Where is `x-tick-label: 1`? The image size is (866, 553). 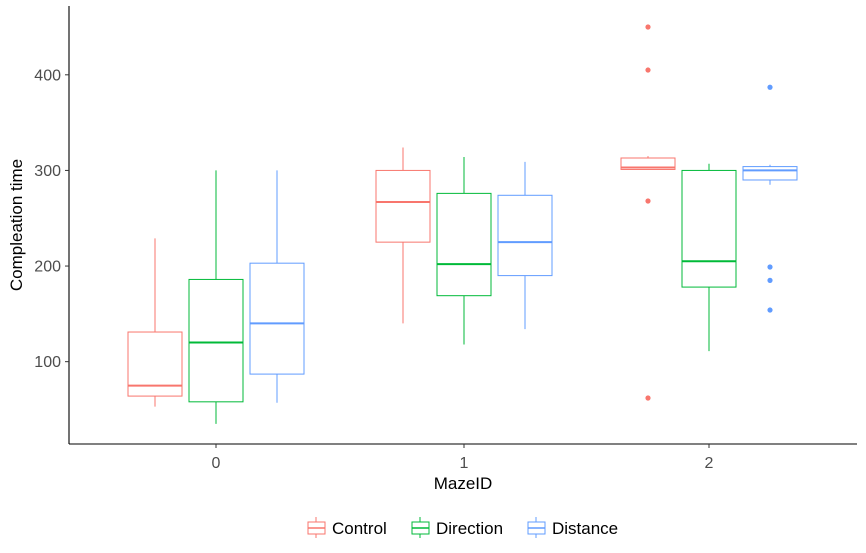 x-tick-label: 1 is located at coordinates (464, 463).